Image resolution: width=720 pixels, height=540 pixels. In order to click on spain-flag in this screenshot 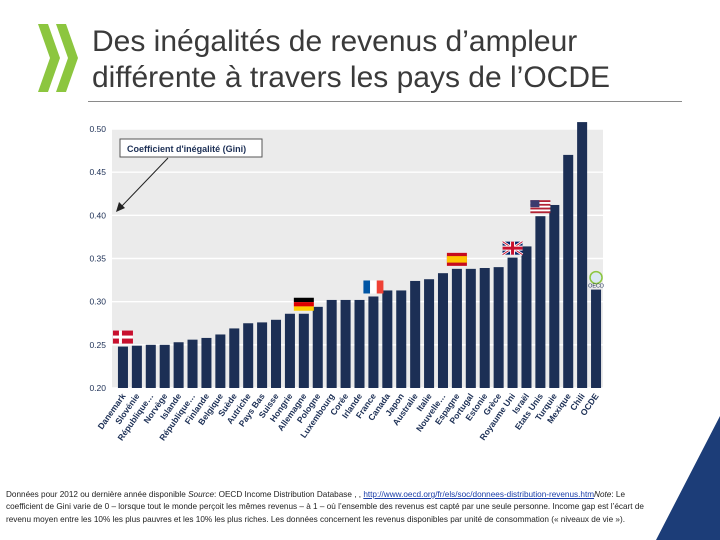, I will do `click(456, 259)`.